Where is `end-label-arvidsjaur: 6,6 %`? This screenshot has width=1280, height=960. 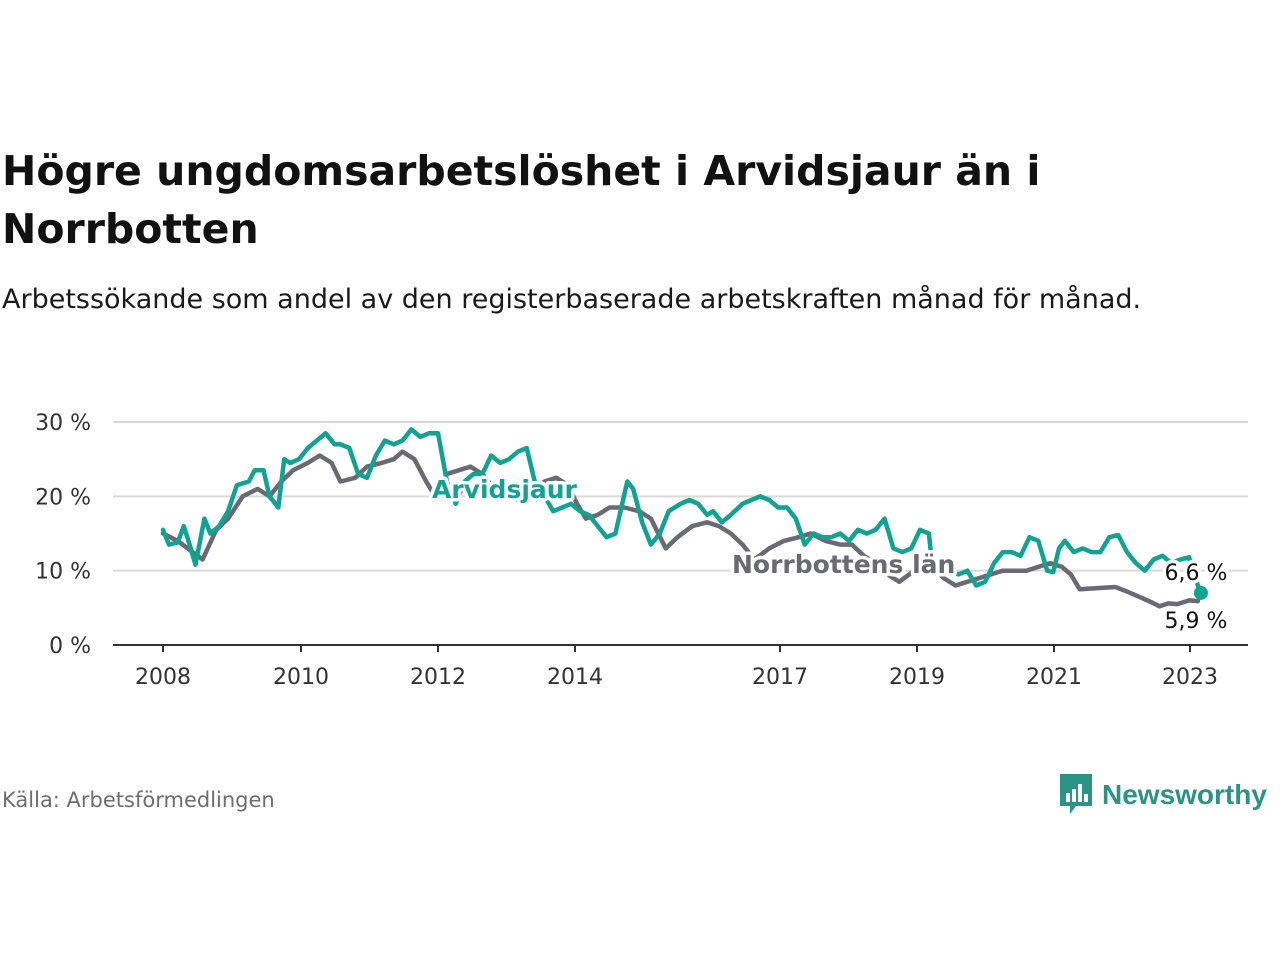
end-label-arvidsjaur: 6,6 % is located at coordinates (1196, 573).